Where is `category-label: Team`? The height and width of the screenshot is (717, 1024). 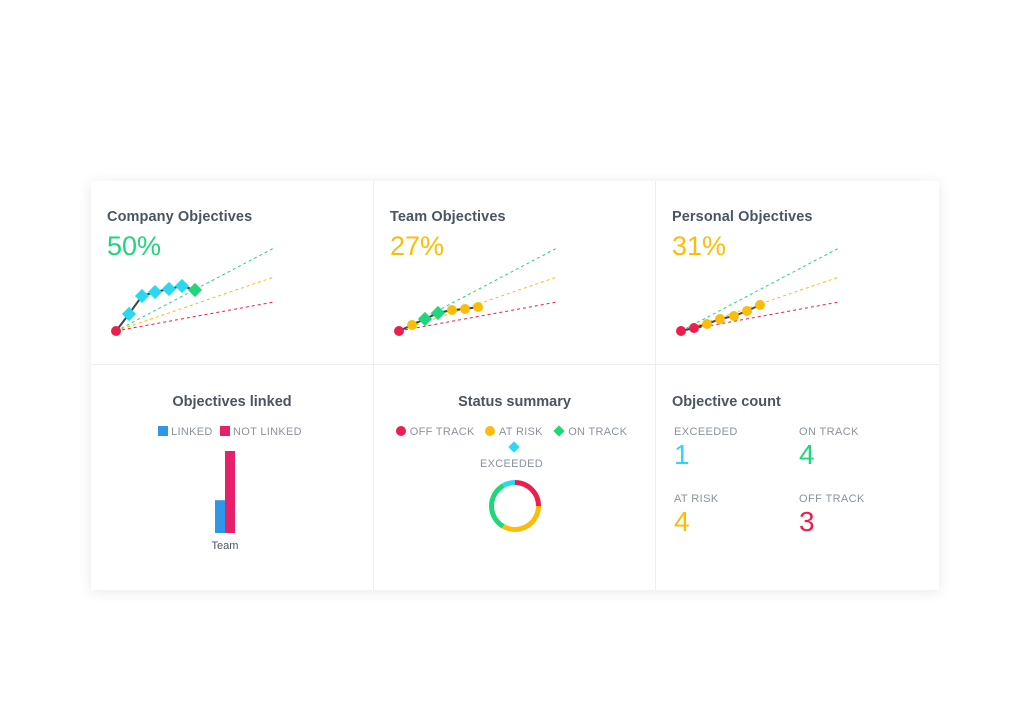 category-label: Team is located at coordinates (225, 546).